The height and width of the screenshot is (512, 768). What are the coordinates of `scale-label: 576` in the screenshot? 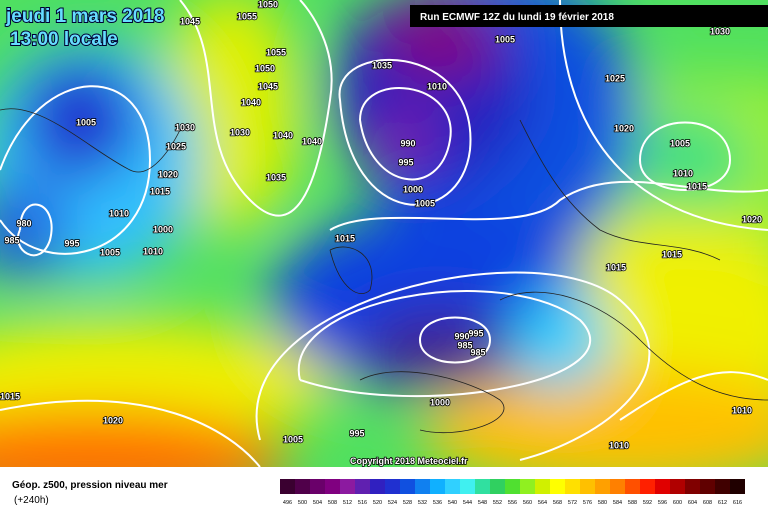 It's located at (587, 503).